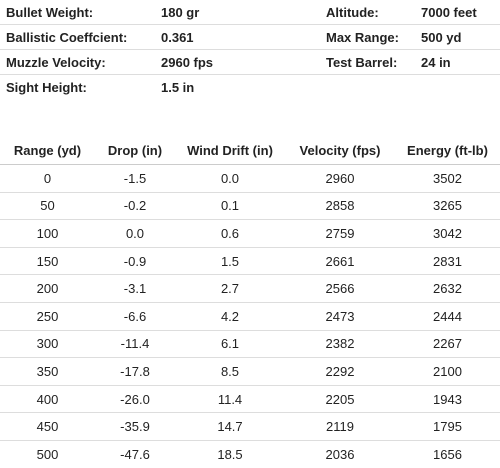 This screenshot has width=500, height=468. I want to click on data-cell: 1656, so click(447, 454).